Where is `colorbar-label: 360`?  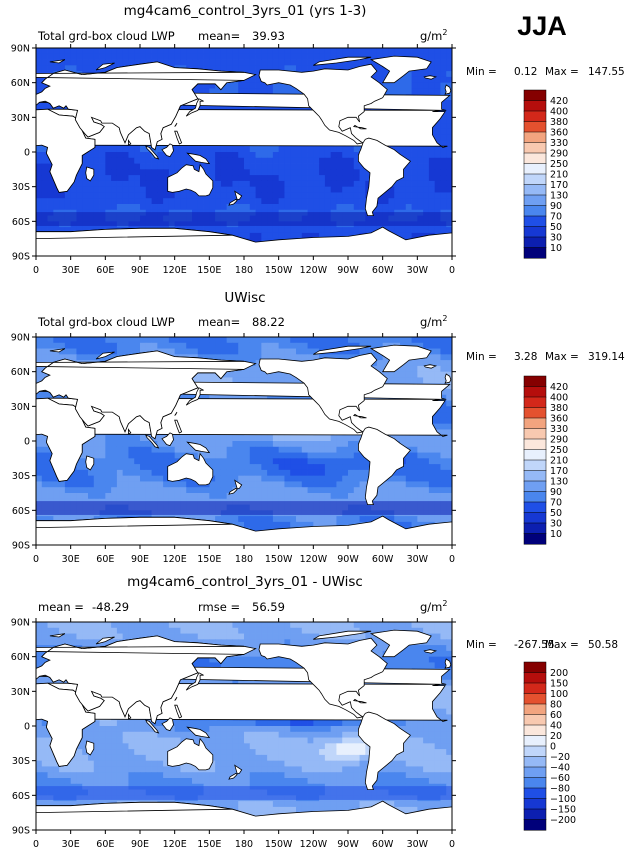 colorbar-label: 360 is located at coordinates (559, 133).